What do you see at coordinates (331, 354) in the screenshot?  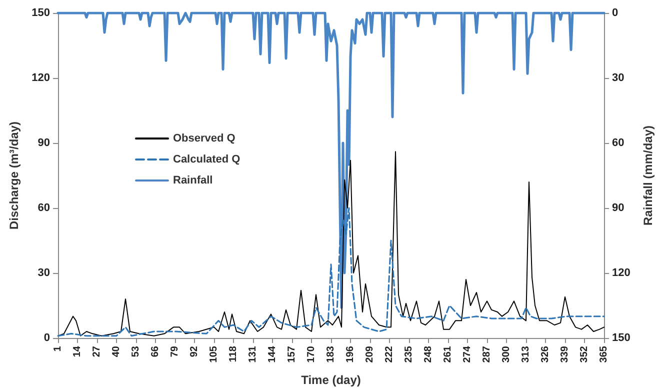 I see `x-tick-label: 183` at bounding box center [331, 354].